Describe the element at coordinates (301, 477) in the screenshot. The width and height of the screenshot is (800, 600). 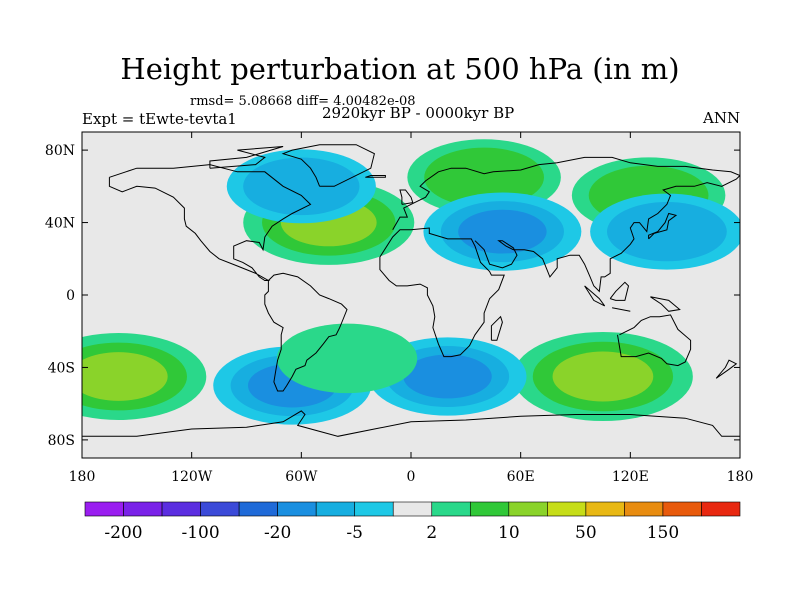
I see `x-tick-label-2: 60W` at that location.